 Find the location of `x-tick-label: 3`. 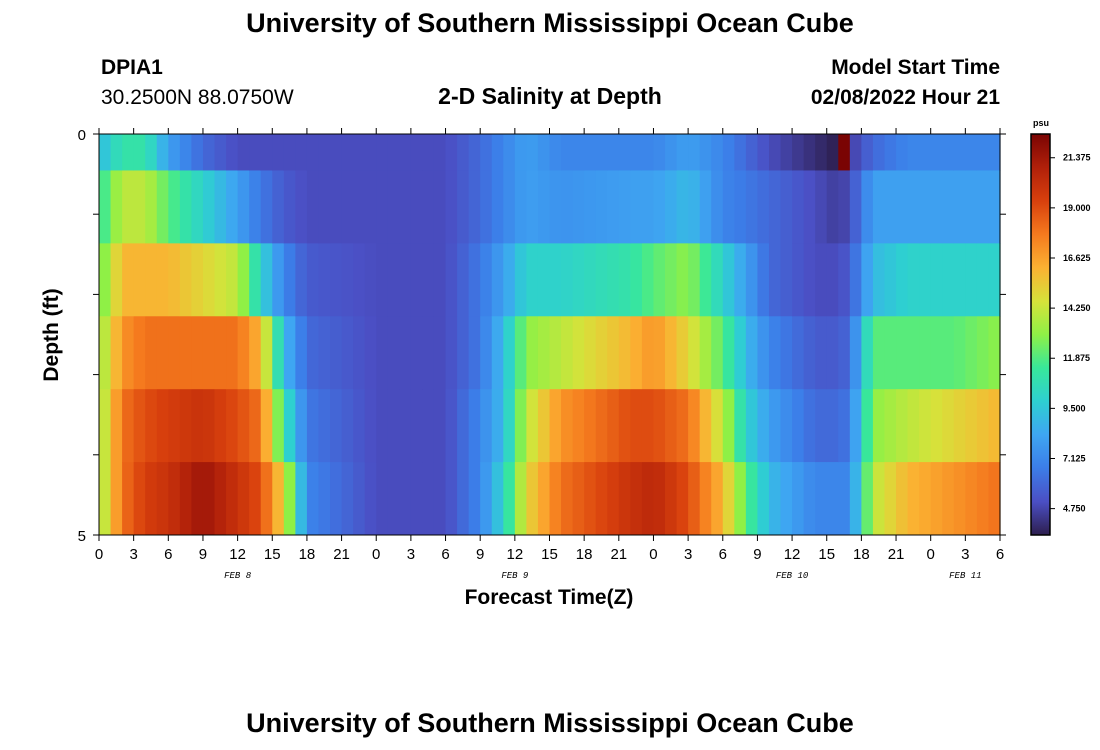

x-tick-label: 3 is located at coordinates (411, 554).